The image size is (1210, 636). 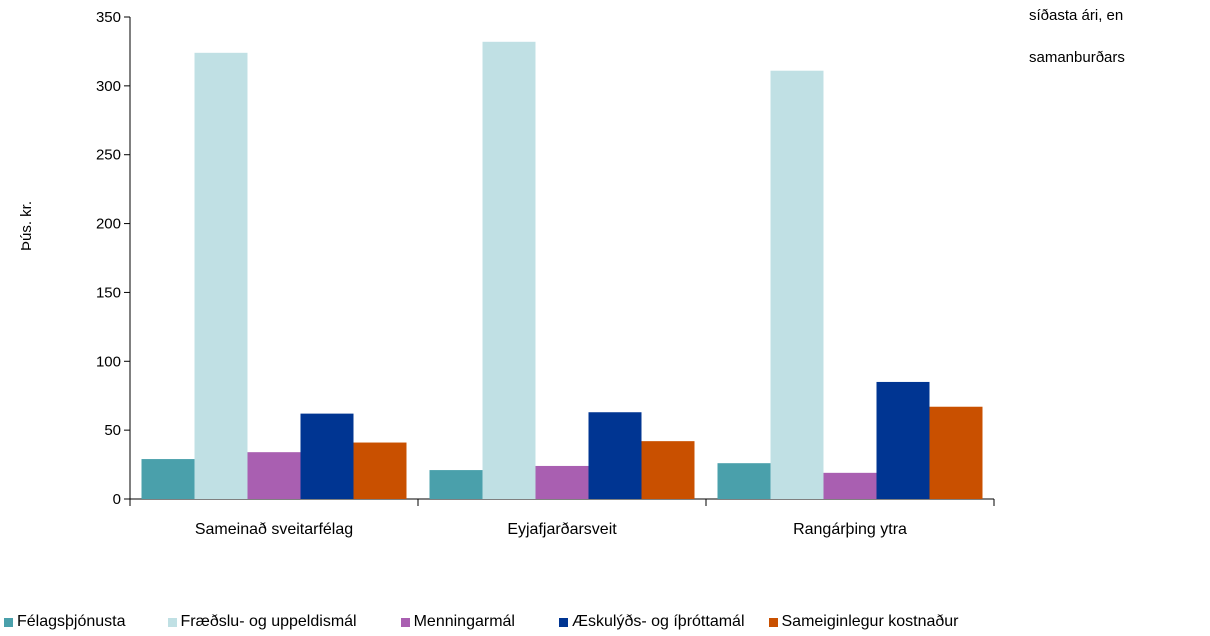 I want to click on y-tick-label: 100, so click(x=108, y=361).